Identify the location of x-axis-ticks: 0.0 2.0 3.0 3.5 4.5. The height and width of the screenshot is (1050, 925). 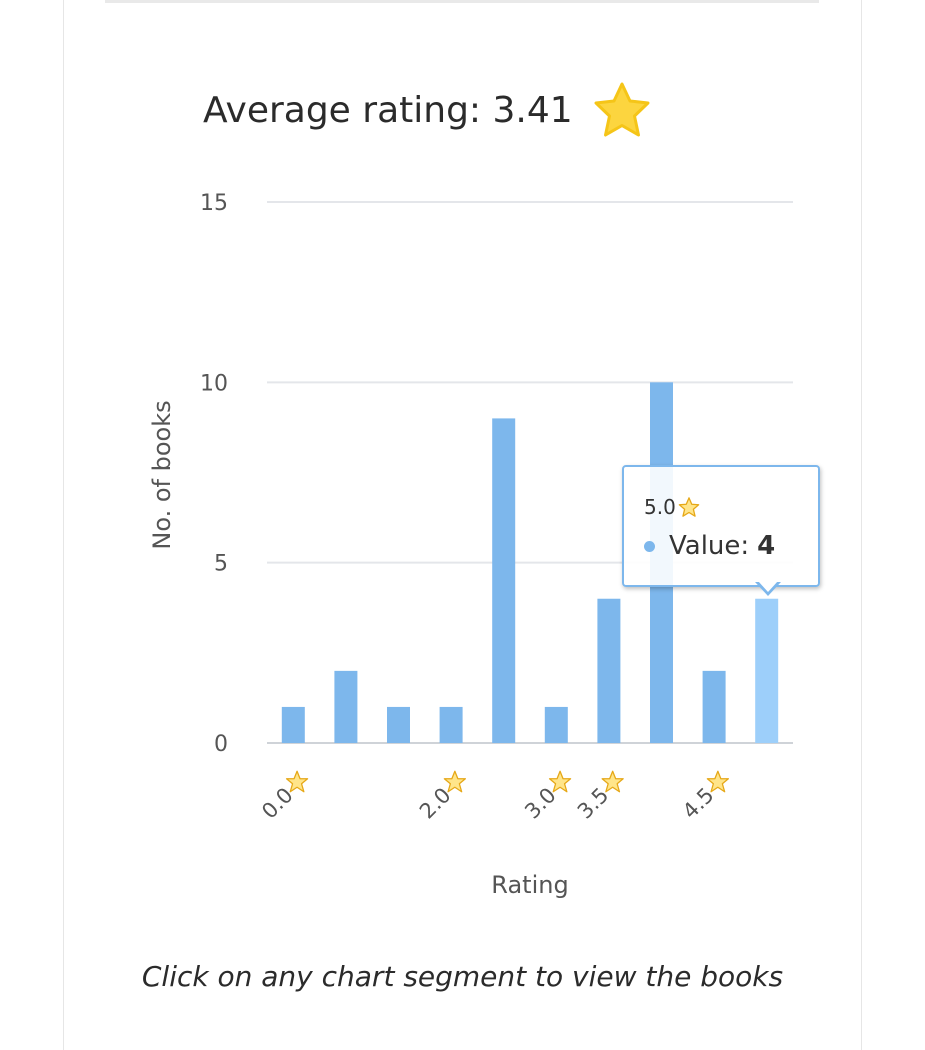
(493, 797).